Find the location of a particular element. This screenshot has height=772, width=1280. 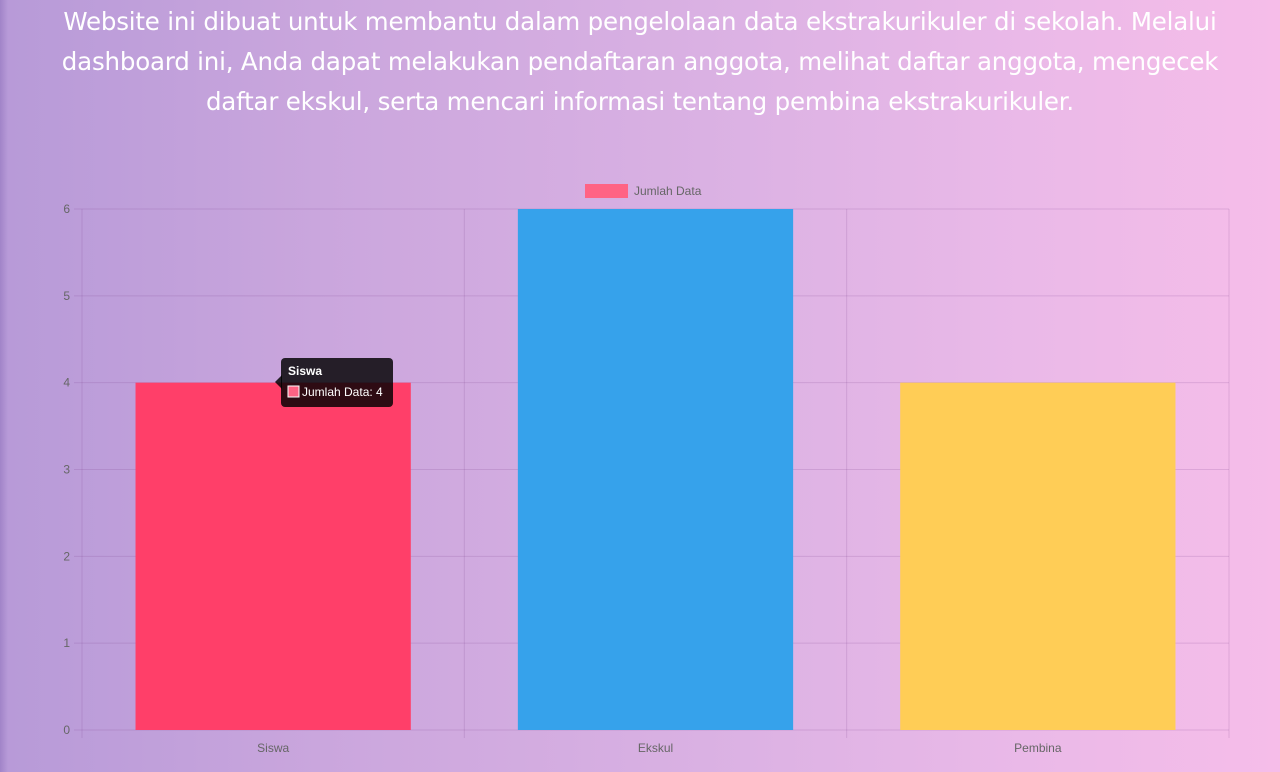

y-tick-label: 0 is located at coordinates (66, 730).